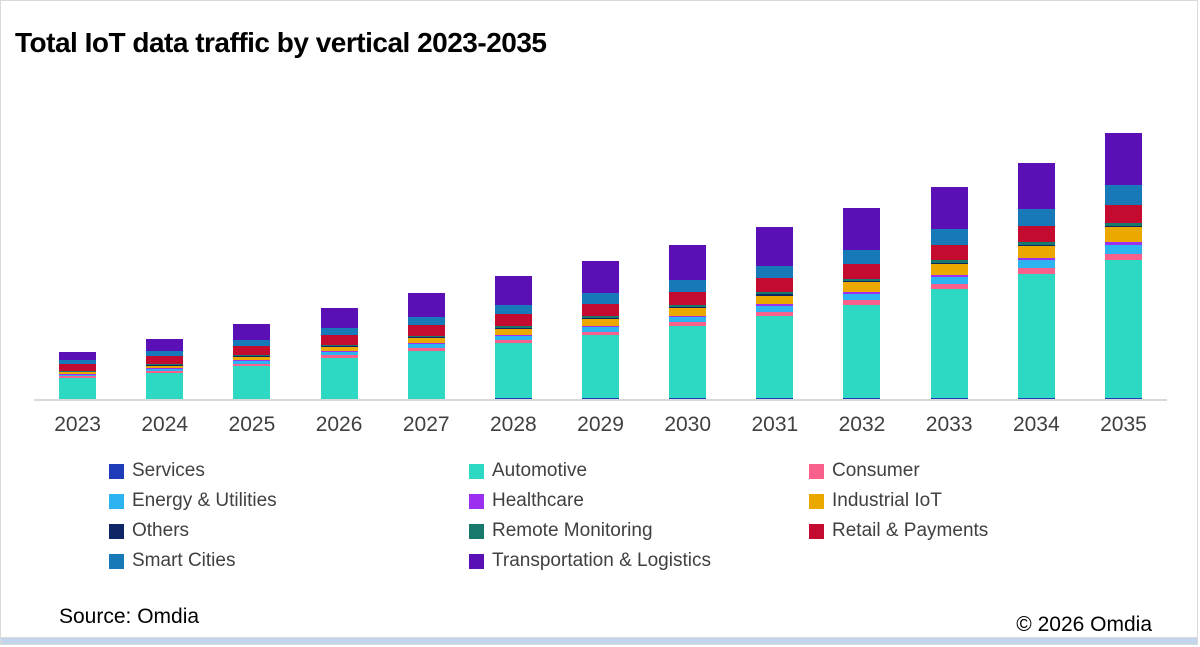 This screenshot has width=1200, height=647. I want to click on stacked-bar-2025, so click(252, 361).